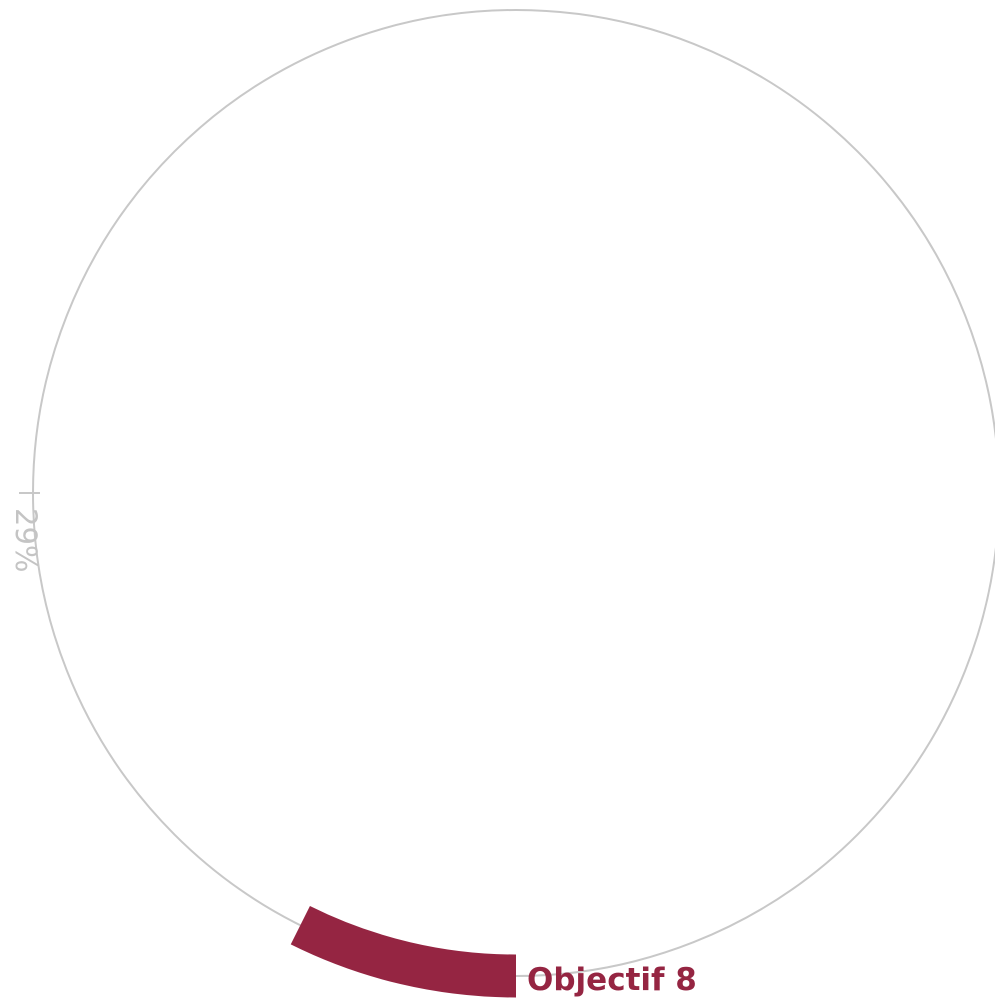 The image size is (995, 999). Describe the element at coordinates (26, 540) in the screenshot. I see `percent-label: 29%` at that location.